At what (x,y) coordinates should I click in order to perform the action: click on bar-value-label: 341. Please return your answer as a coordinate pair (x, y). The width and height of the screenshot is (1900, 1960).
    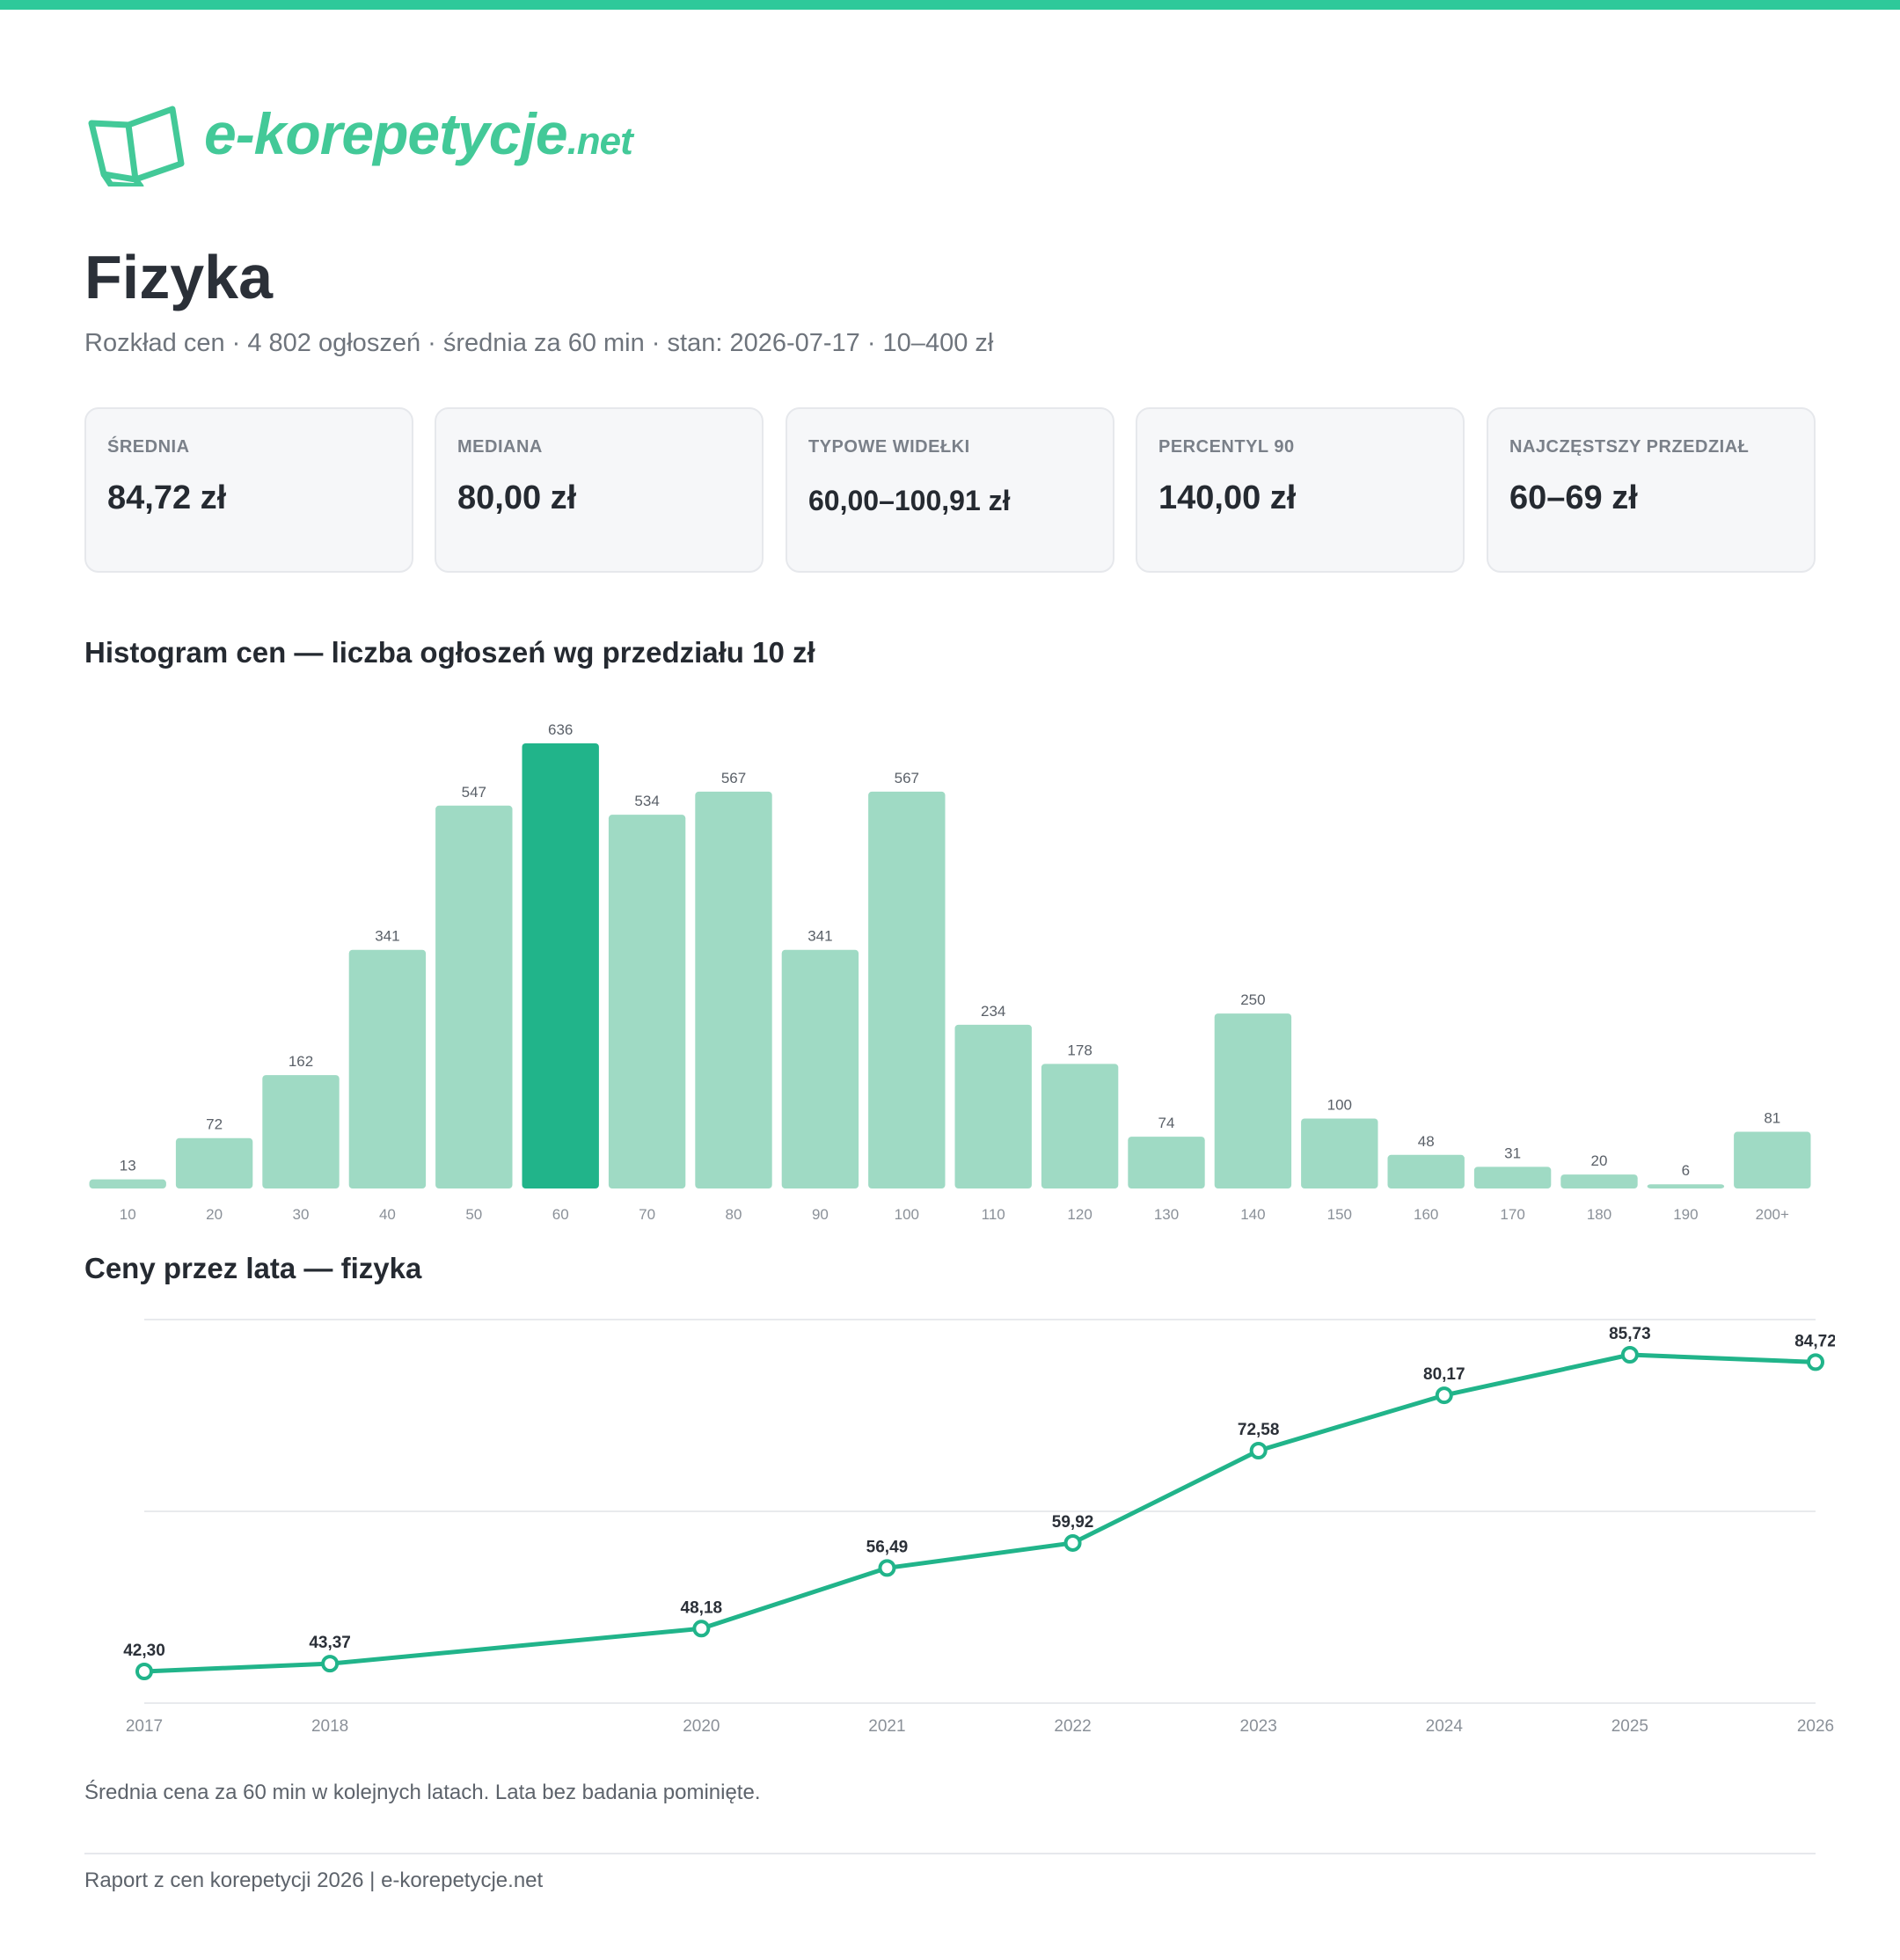
    Looking at the image, I should click on (387, 937).